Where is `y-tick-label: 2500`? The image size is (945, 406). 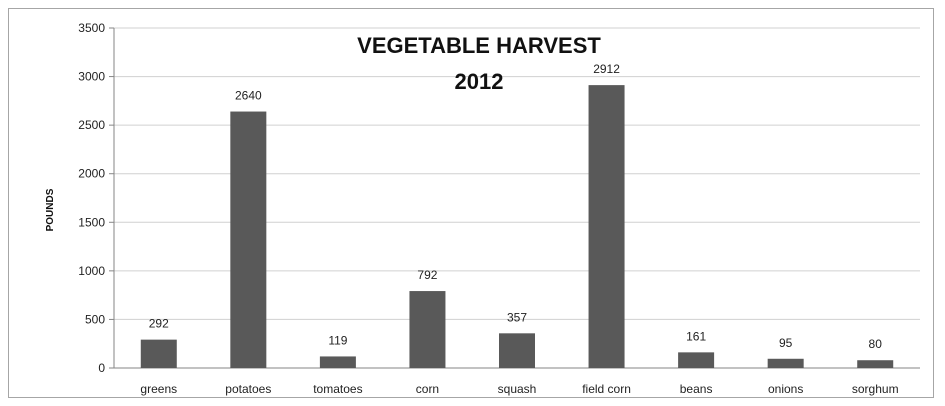
y-tick-label: 2500 is located at coordinates (91, 125).